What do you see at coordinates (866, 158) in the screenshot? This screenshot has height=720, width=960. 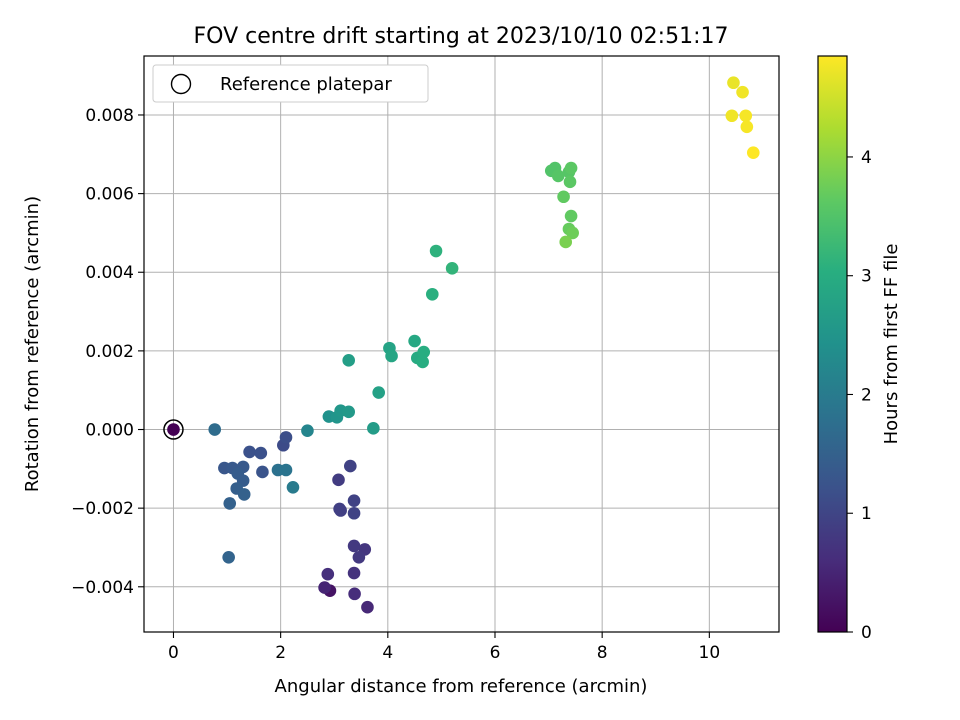 I see `colorbar-tick-label: 4` at bounding box center [866, 158].